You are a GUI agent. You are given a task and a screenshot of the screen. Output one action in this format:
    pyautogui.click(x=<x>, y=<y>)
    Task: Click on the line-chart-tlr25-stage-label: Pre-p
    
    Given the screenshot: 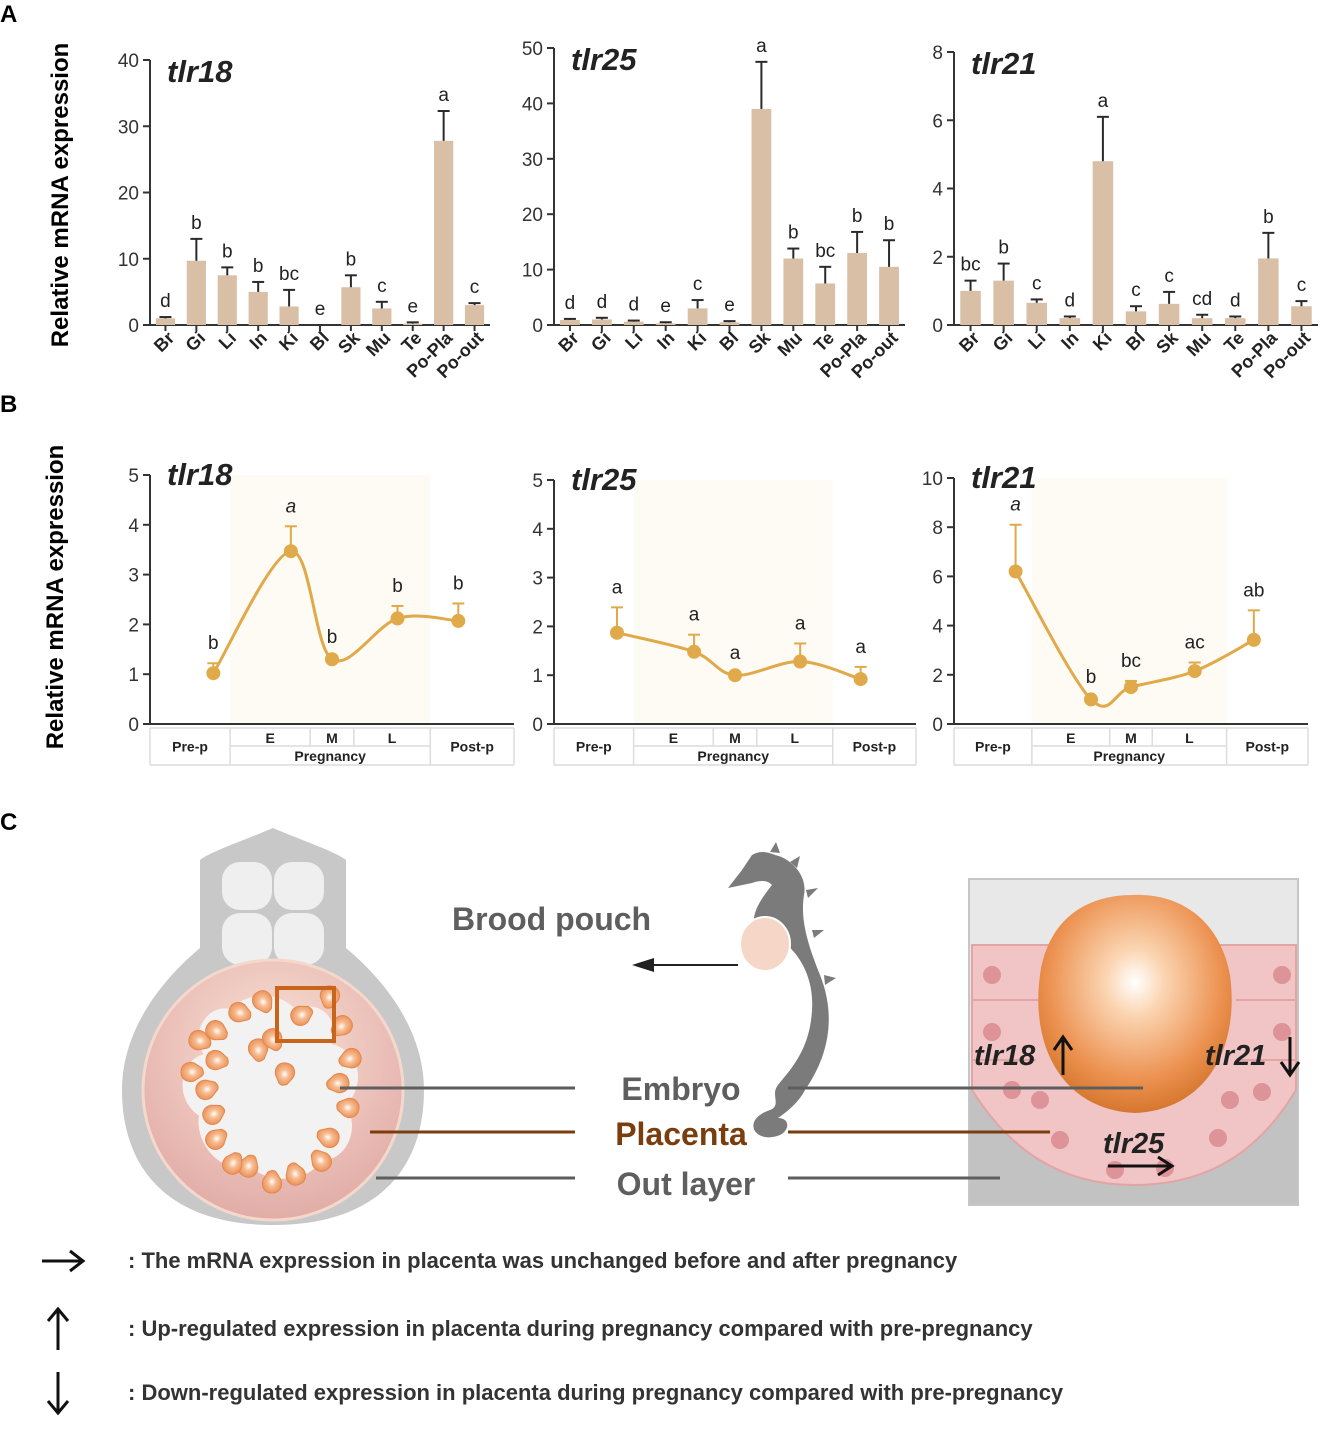 What is the action you would take?
    pyautogui.click(x=594, y=747)
    